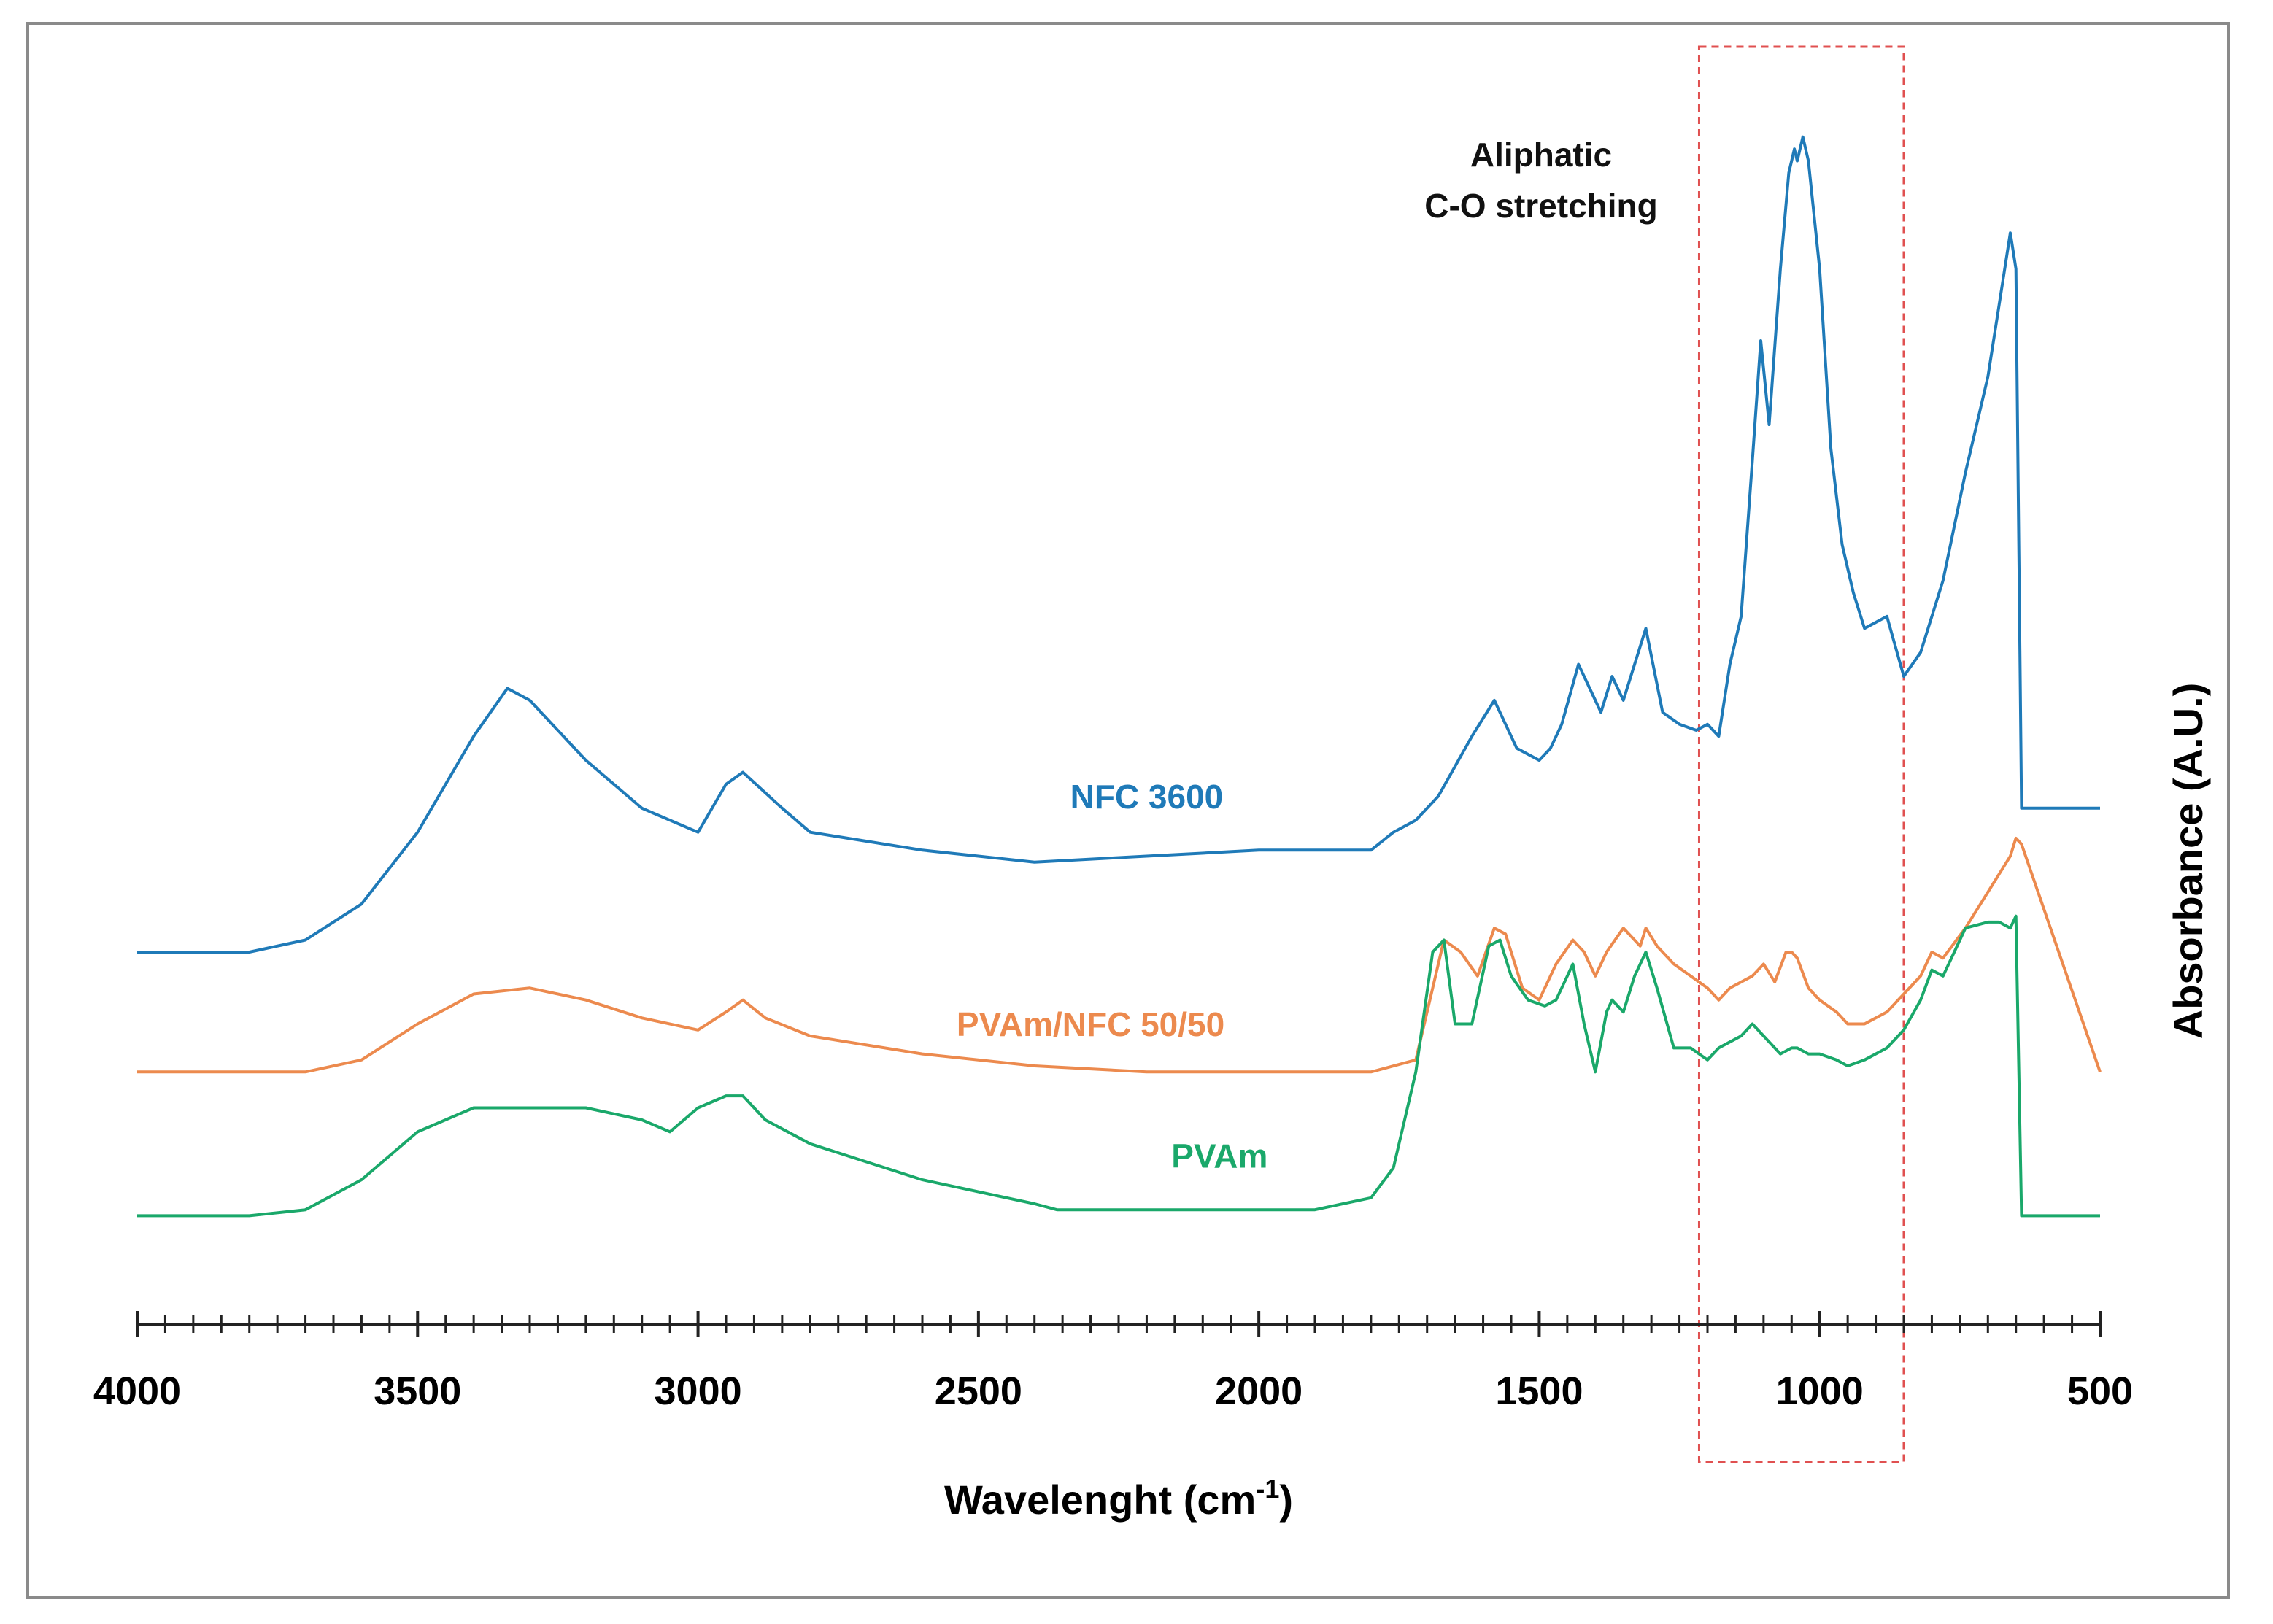 Image resolution: width=2273 pixels, height=1624 pixels. I want to click on series-labels: NFC 3600 PVAm/NFC 50/50 PVAm, so click(1112, 976).